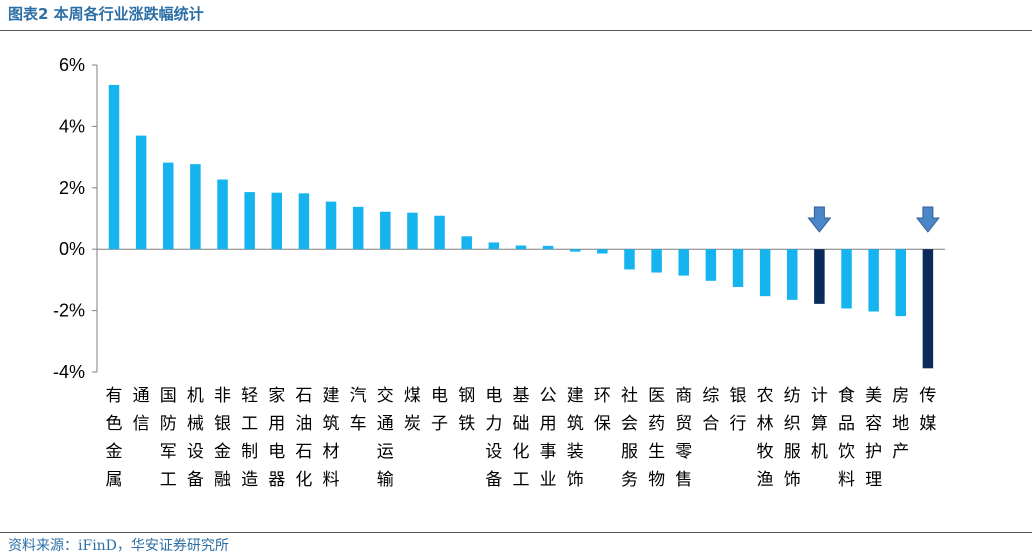 The height and width of the screenshot is (559, 1032). I want to click on y-tick-label: 2%, so click(72, 188).